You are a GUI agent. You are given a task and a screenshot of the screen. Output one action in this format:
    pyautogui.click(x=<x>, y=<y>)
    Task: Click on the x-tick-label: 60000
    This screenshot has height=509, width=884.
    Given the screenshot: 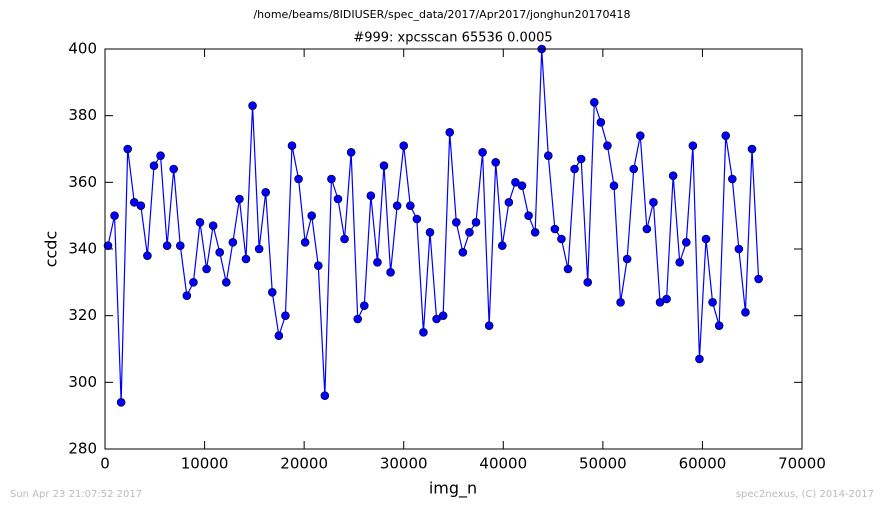 What is the action you would take?
    pyautogui.click(x=703, y=464)
    